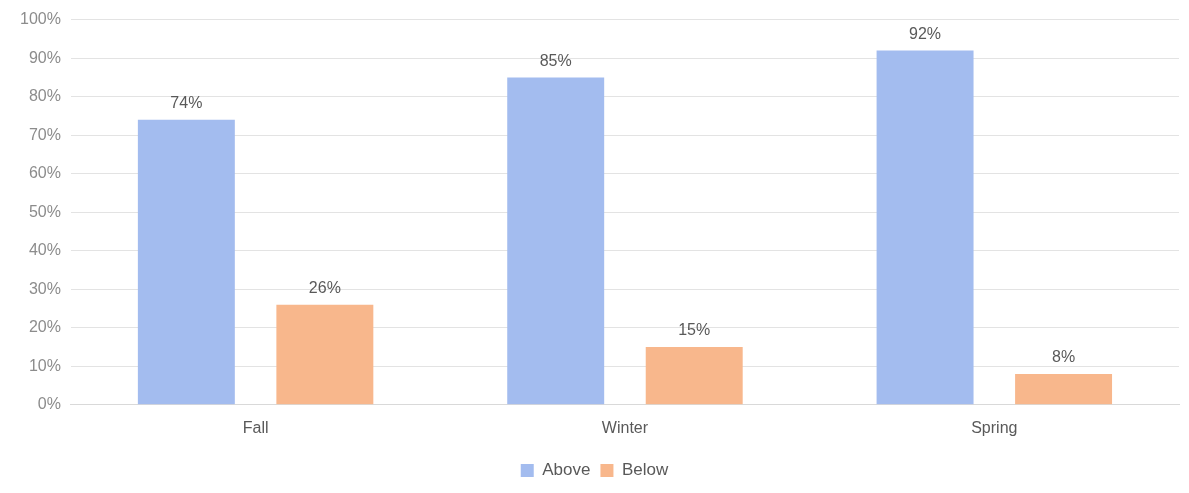  Describe the element at coordinates (44, 288) in the screenshot. I see `y-tick-label: 30%` at that location.